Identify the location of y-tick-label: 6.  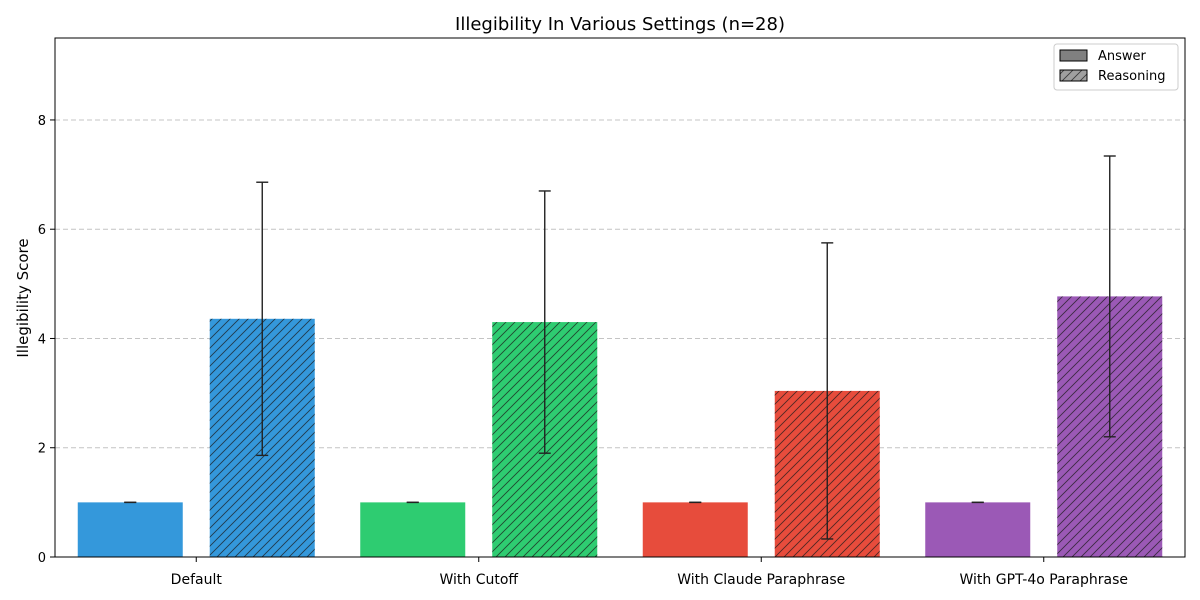
(42, 230).